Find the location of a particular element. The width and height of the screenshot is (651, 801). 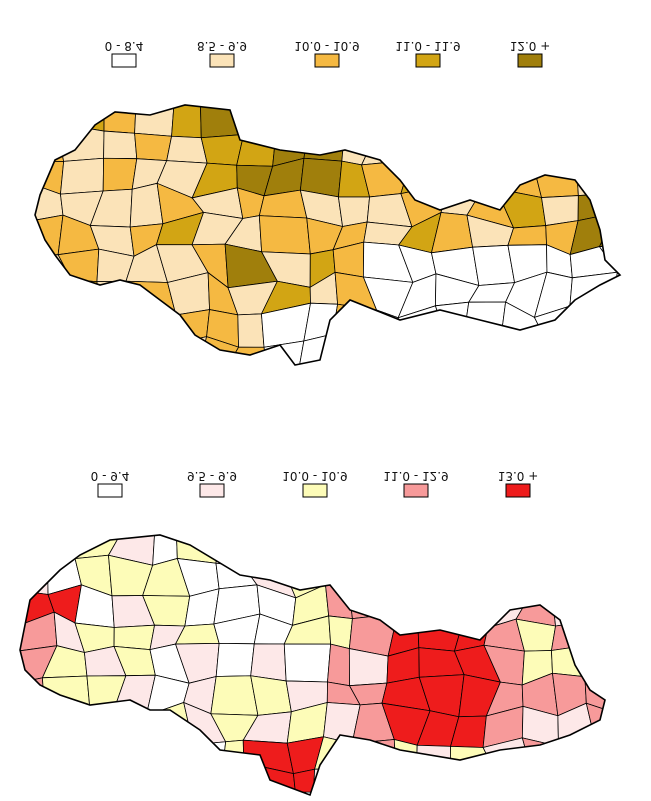

legend-label: 0 - 8.4 is located at coordinates (124, 46).